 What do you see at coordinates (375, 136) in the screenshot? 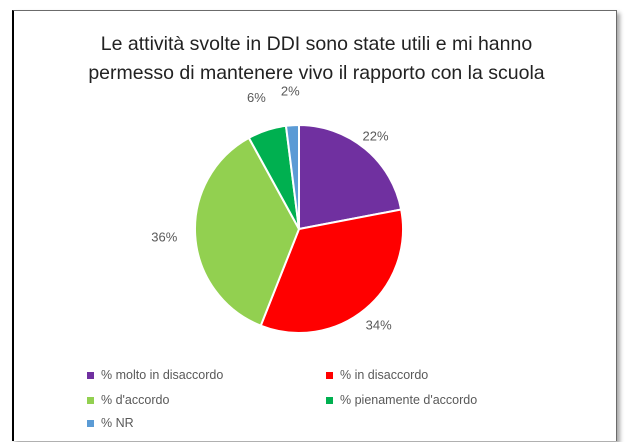
I see `data-label-0: 22%` at bounding box center [375, 136].